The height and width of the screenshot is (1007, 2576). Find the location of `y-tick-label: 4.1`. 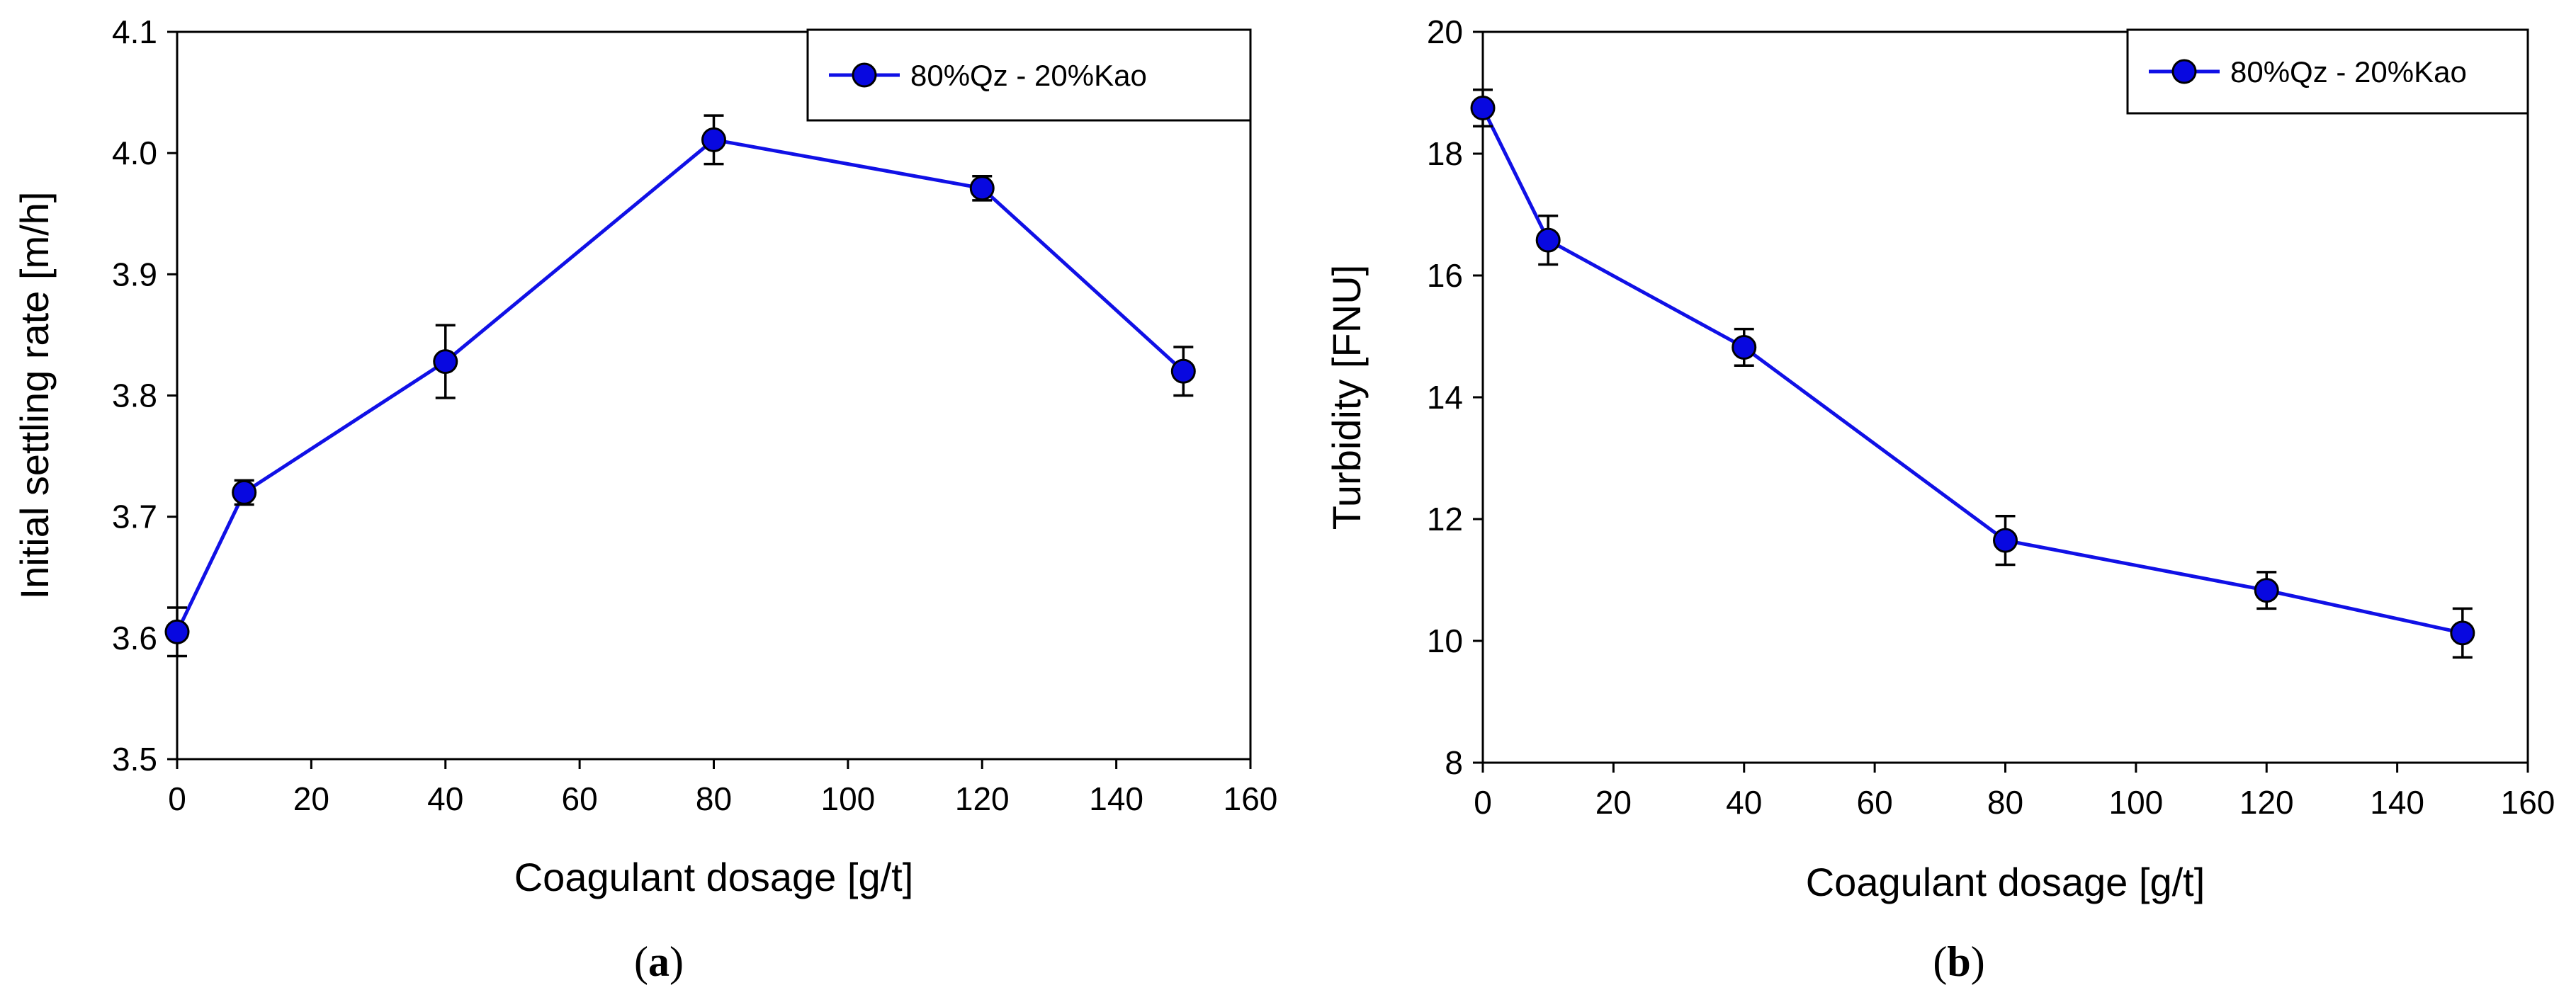

y-tick-label: 4.1 is located at coordinates (134, 32).